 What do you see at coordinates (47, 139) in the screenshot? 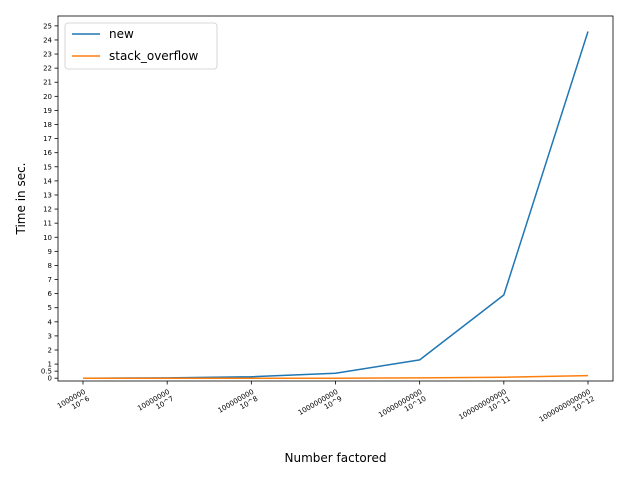
I see `y-tick-label: 17` at bounding box center [47, 139].